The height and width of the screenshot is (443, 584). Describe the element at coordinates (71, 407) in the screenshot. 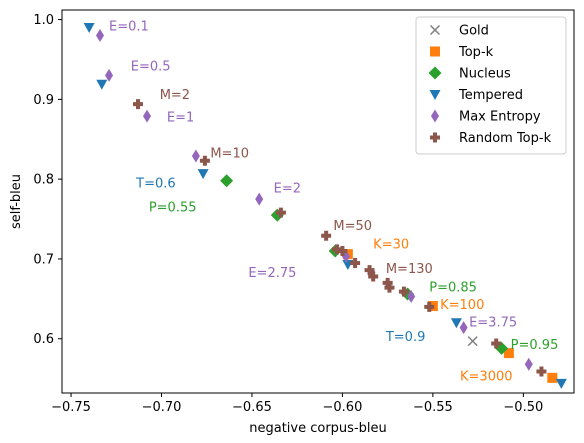

I see `x-tick-label: −0.75` at that location.